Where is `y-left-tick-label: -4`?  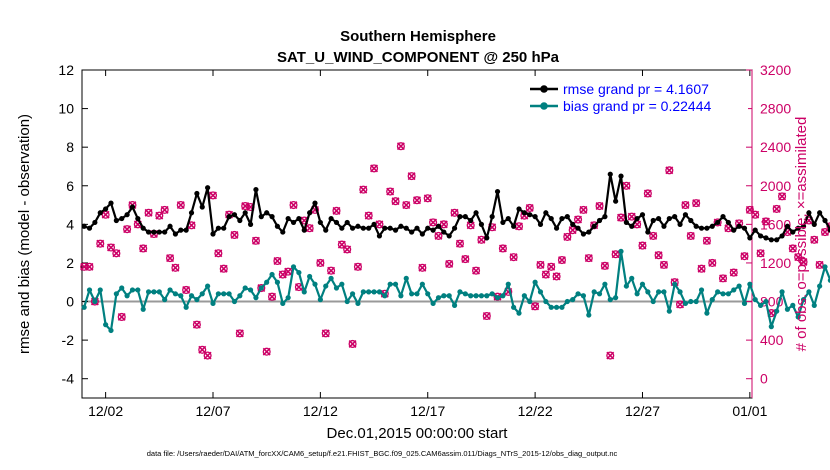
y-left-tick-label: -4 is located at coordinates (68, 379).